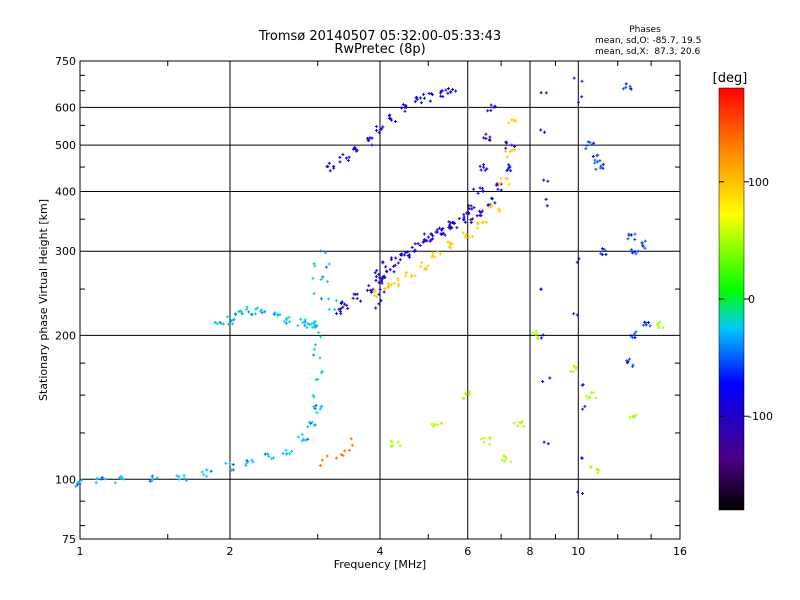 The width and height of the screenshot is (800, 600). What do you see at coordinates (380, 564) in the screenshot?
I see `x-axis-label: Frequency [MHz]` at bounding box center [380, 564].